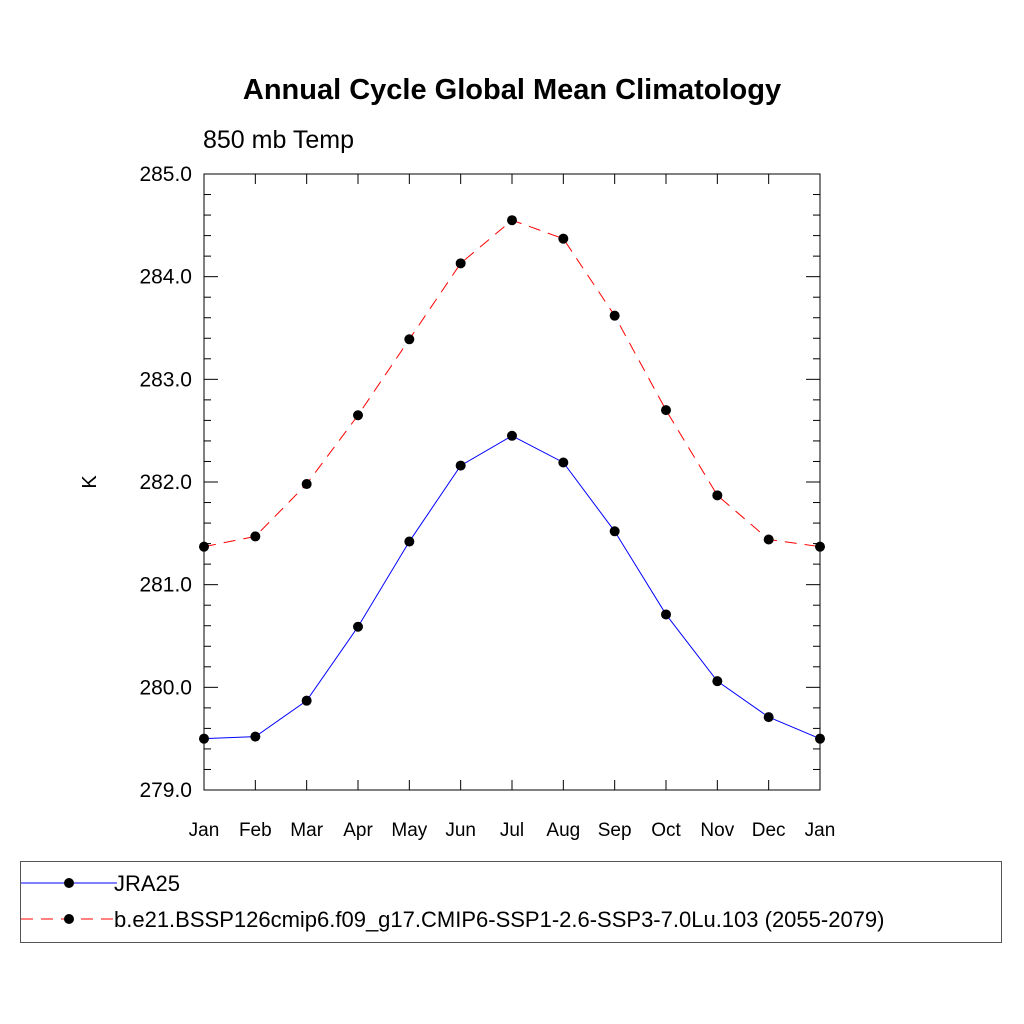  What do you see at coordinates (69, 883) in the screenshot?
I see `legend-marker-jra25` at bounding box center [69, 883].